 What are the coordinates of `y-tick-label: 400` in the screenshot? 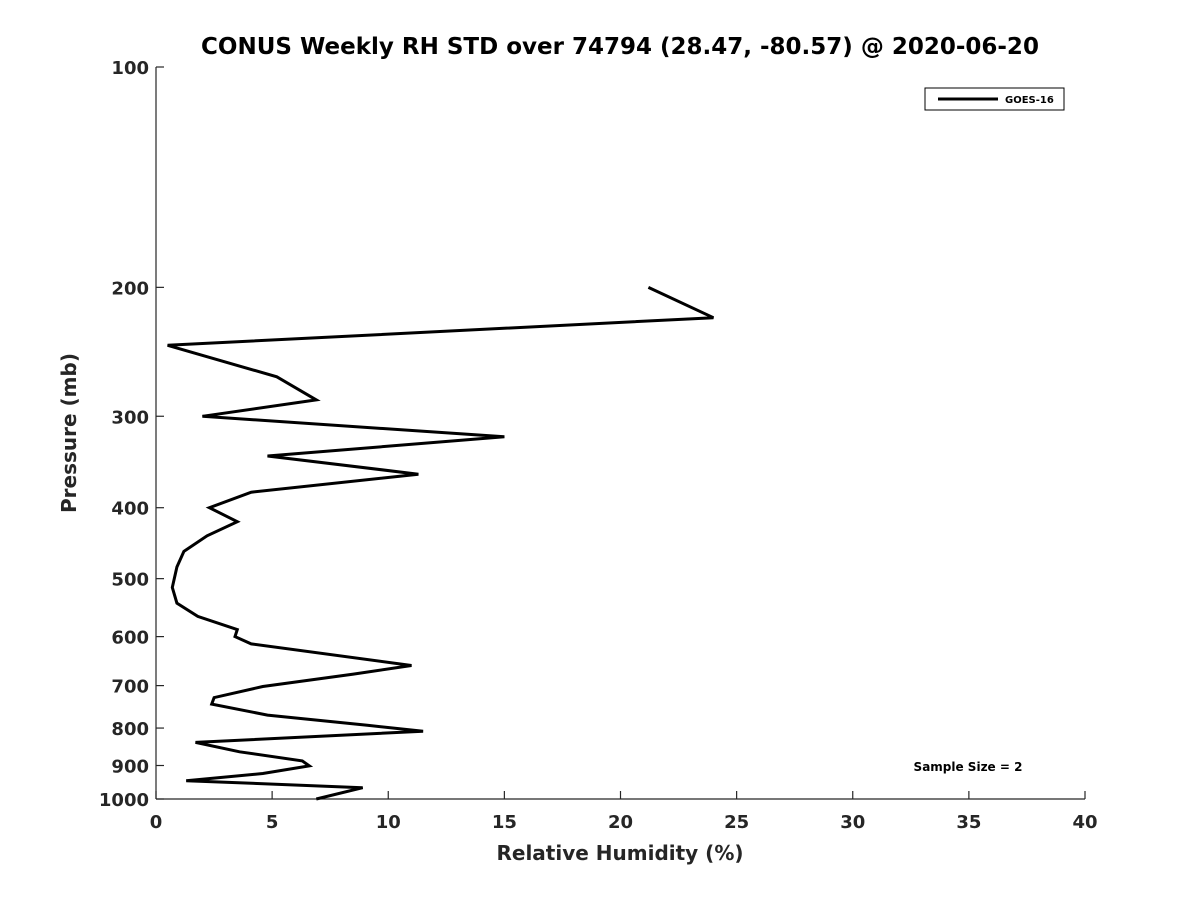 It's located at (130, 509).